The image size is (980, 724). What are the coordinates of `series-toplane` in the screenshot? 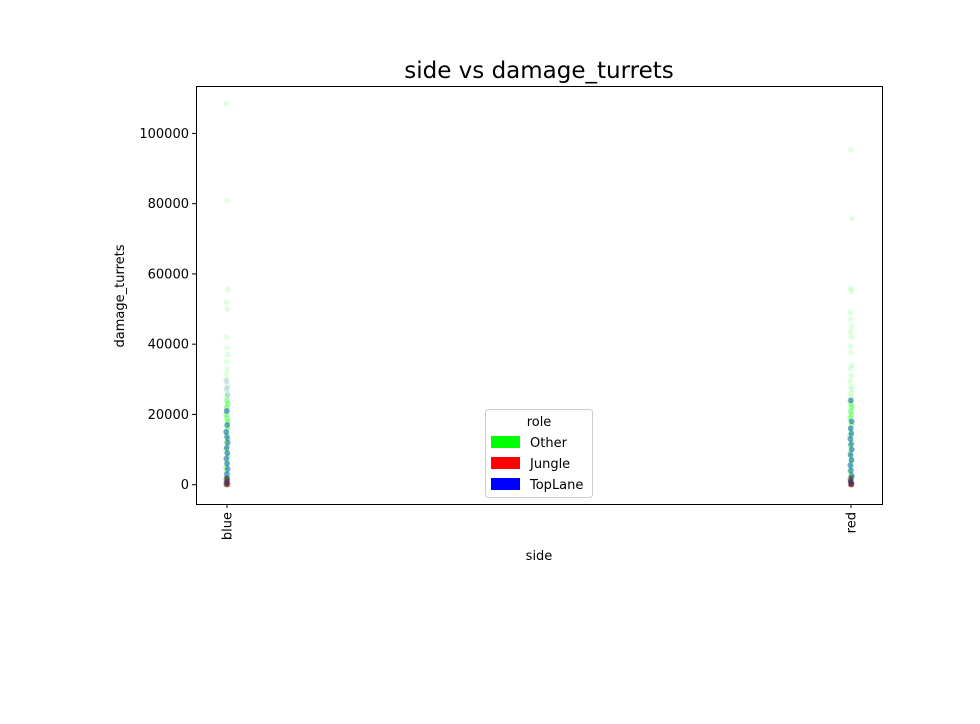 It's located at (539, 432).